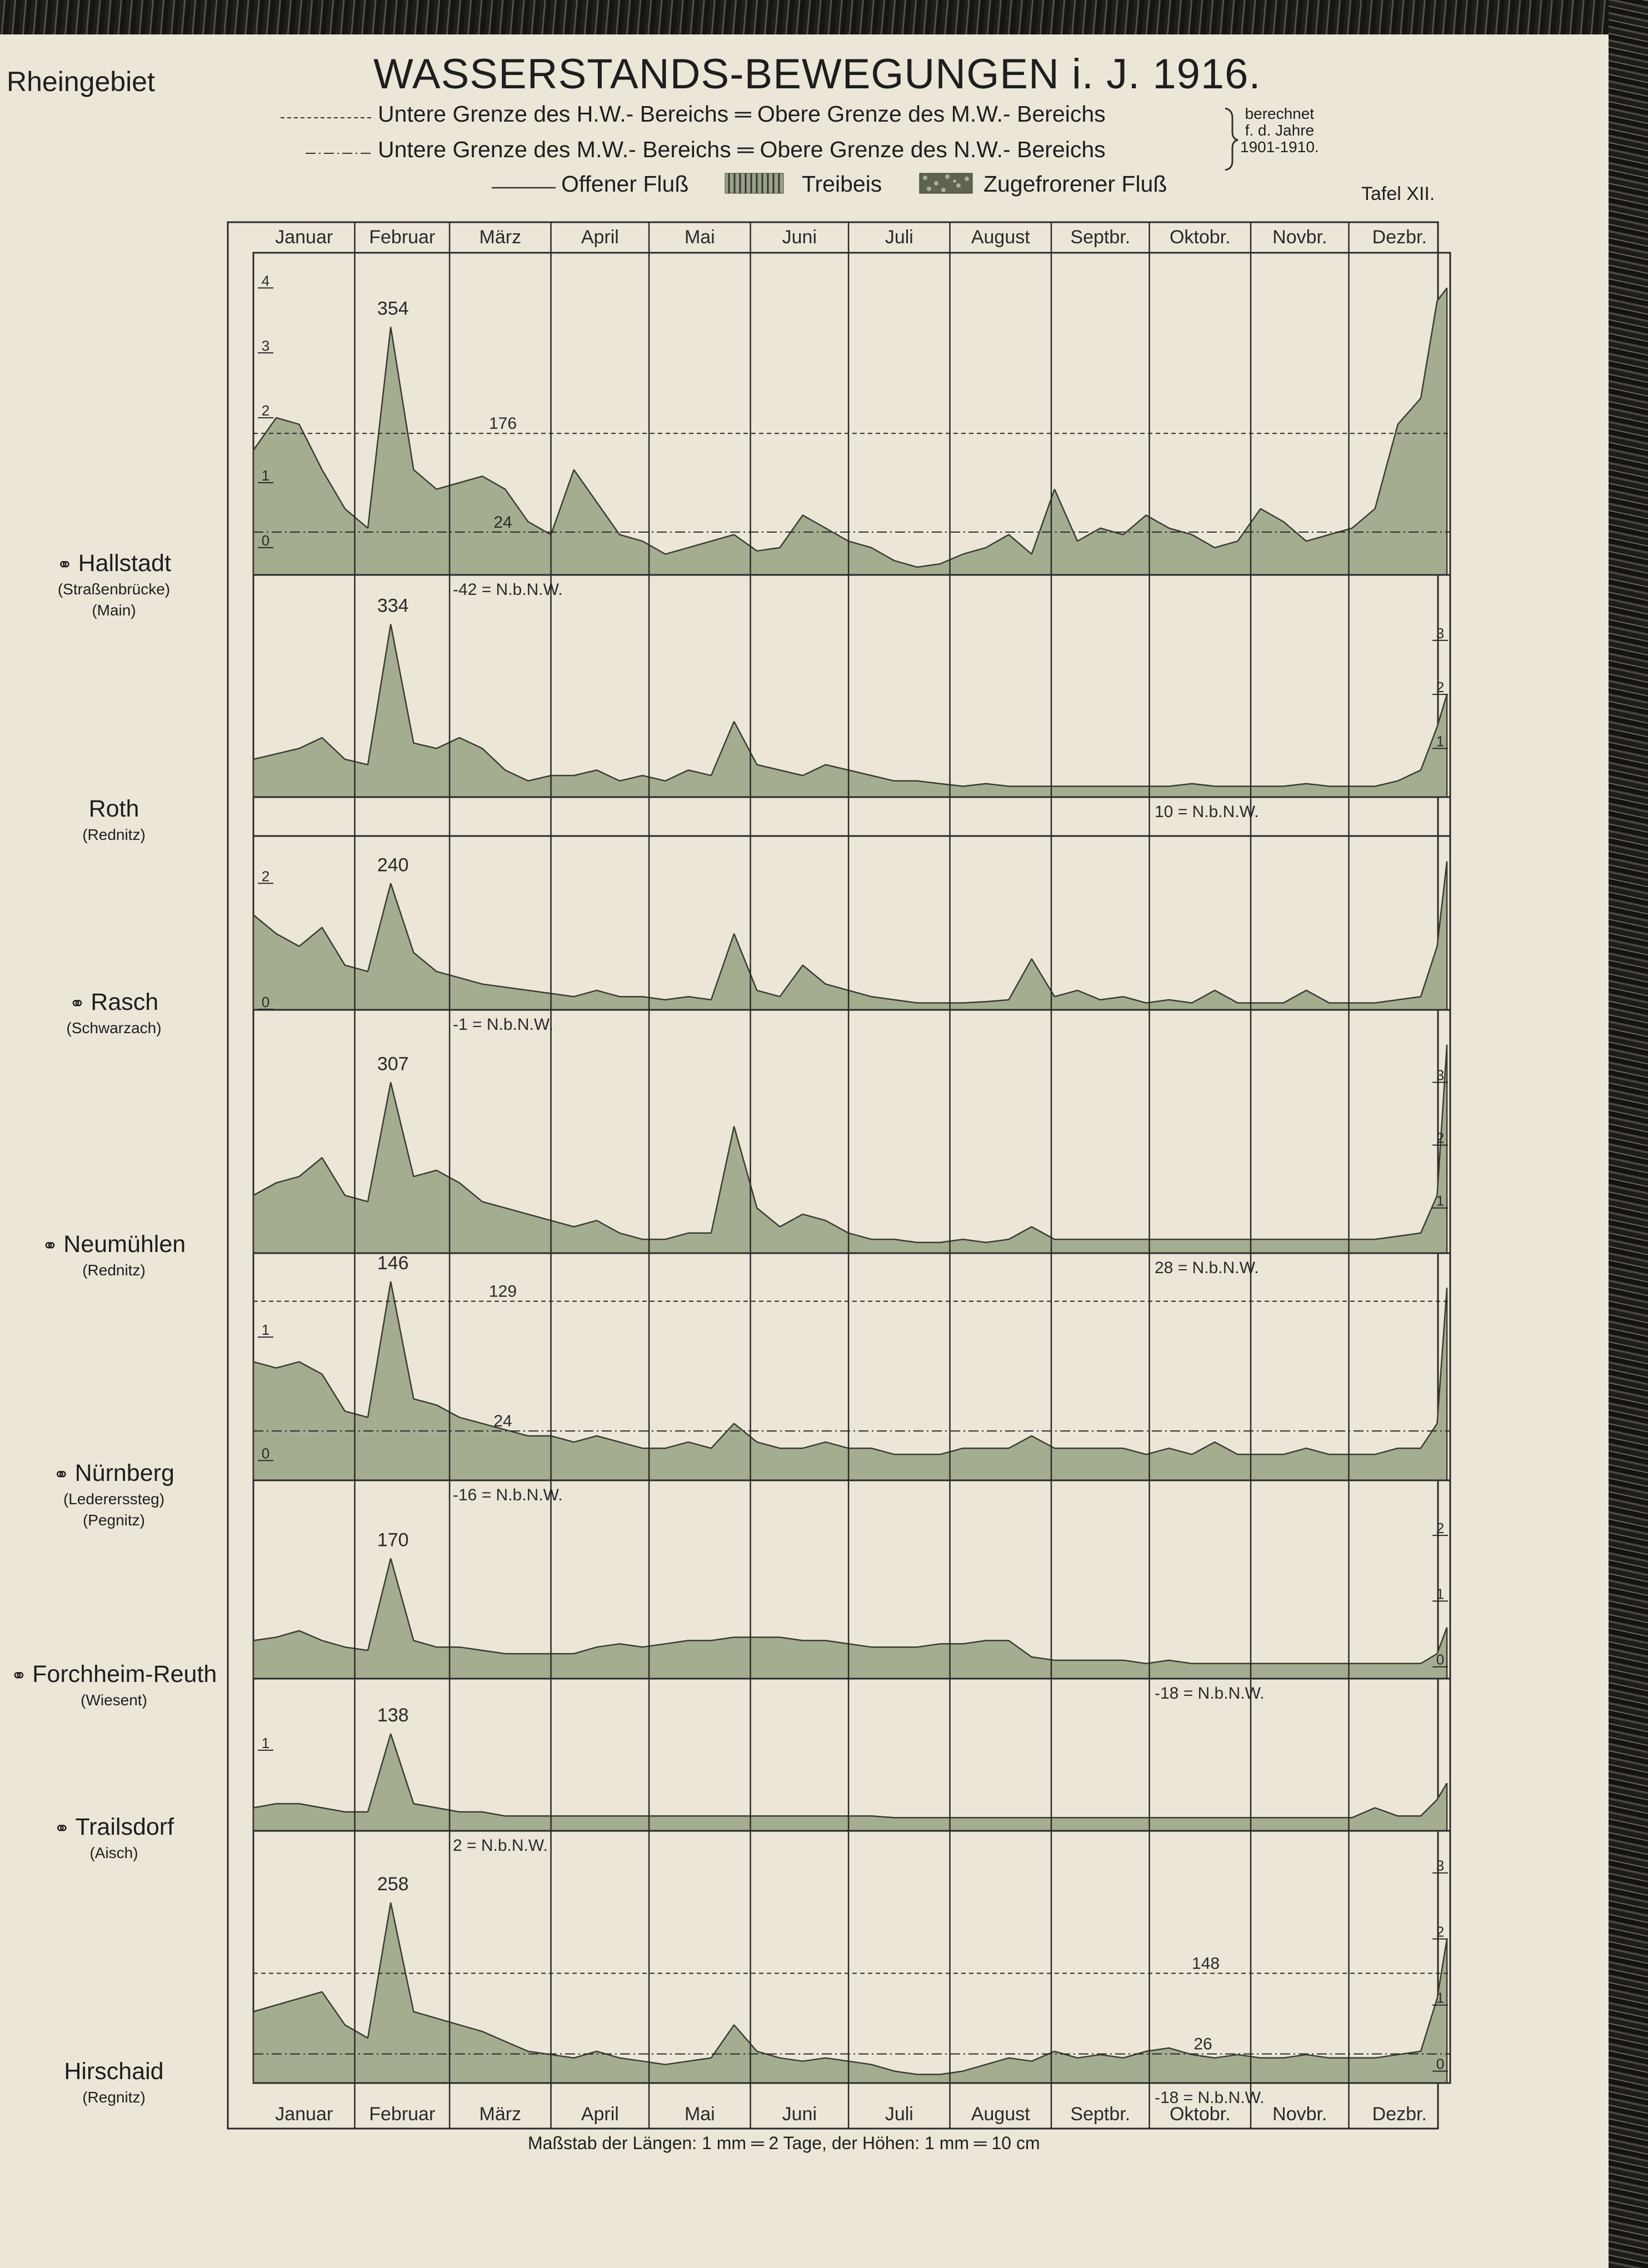 This screenshot has height=2268, width=1648. Describe the element at coordinates (1100, 237) in the screenshot. I see `month-label-top: Septbr.` at that location.